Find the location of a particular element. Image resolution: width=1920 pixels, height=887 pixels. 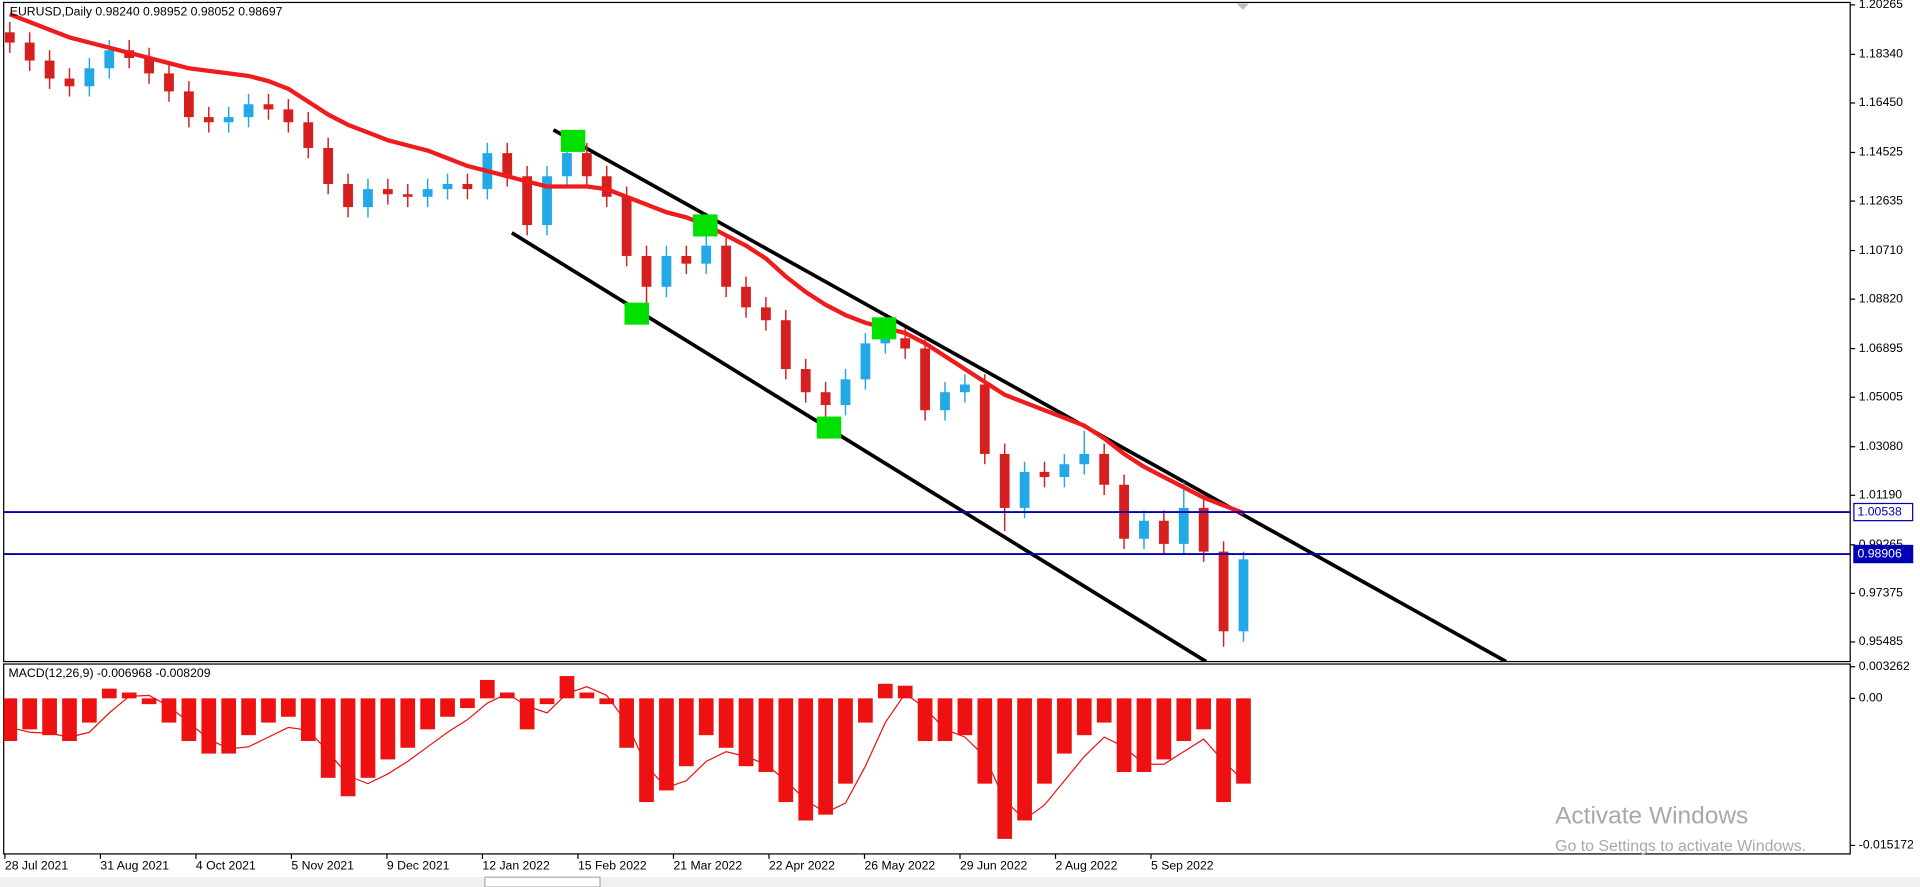

x-tick-label: 26 May 2022 is located at coordinates (899, 865).